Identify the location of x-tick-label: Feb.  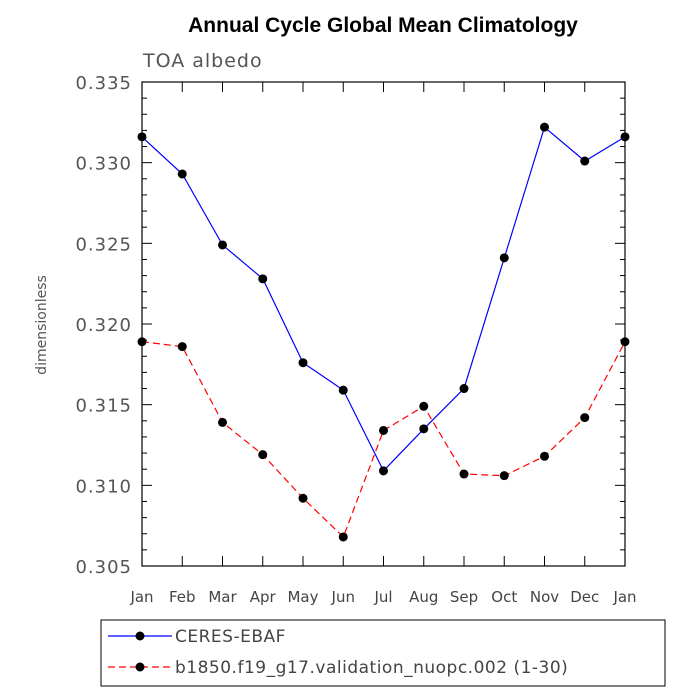
(182, 597).